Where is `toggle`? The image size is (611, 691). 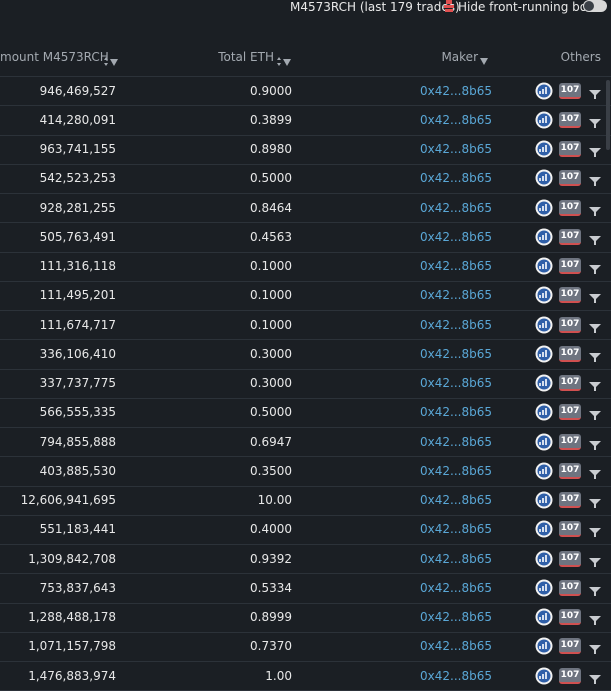 toggle is located at coordinates (595, 6).